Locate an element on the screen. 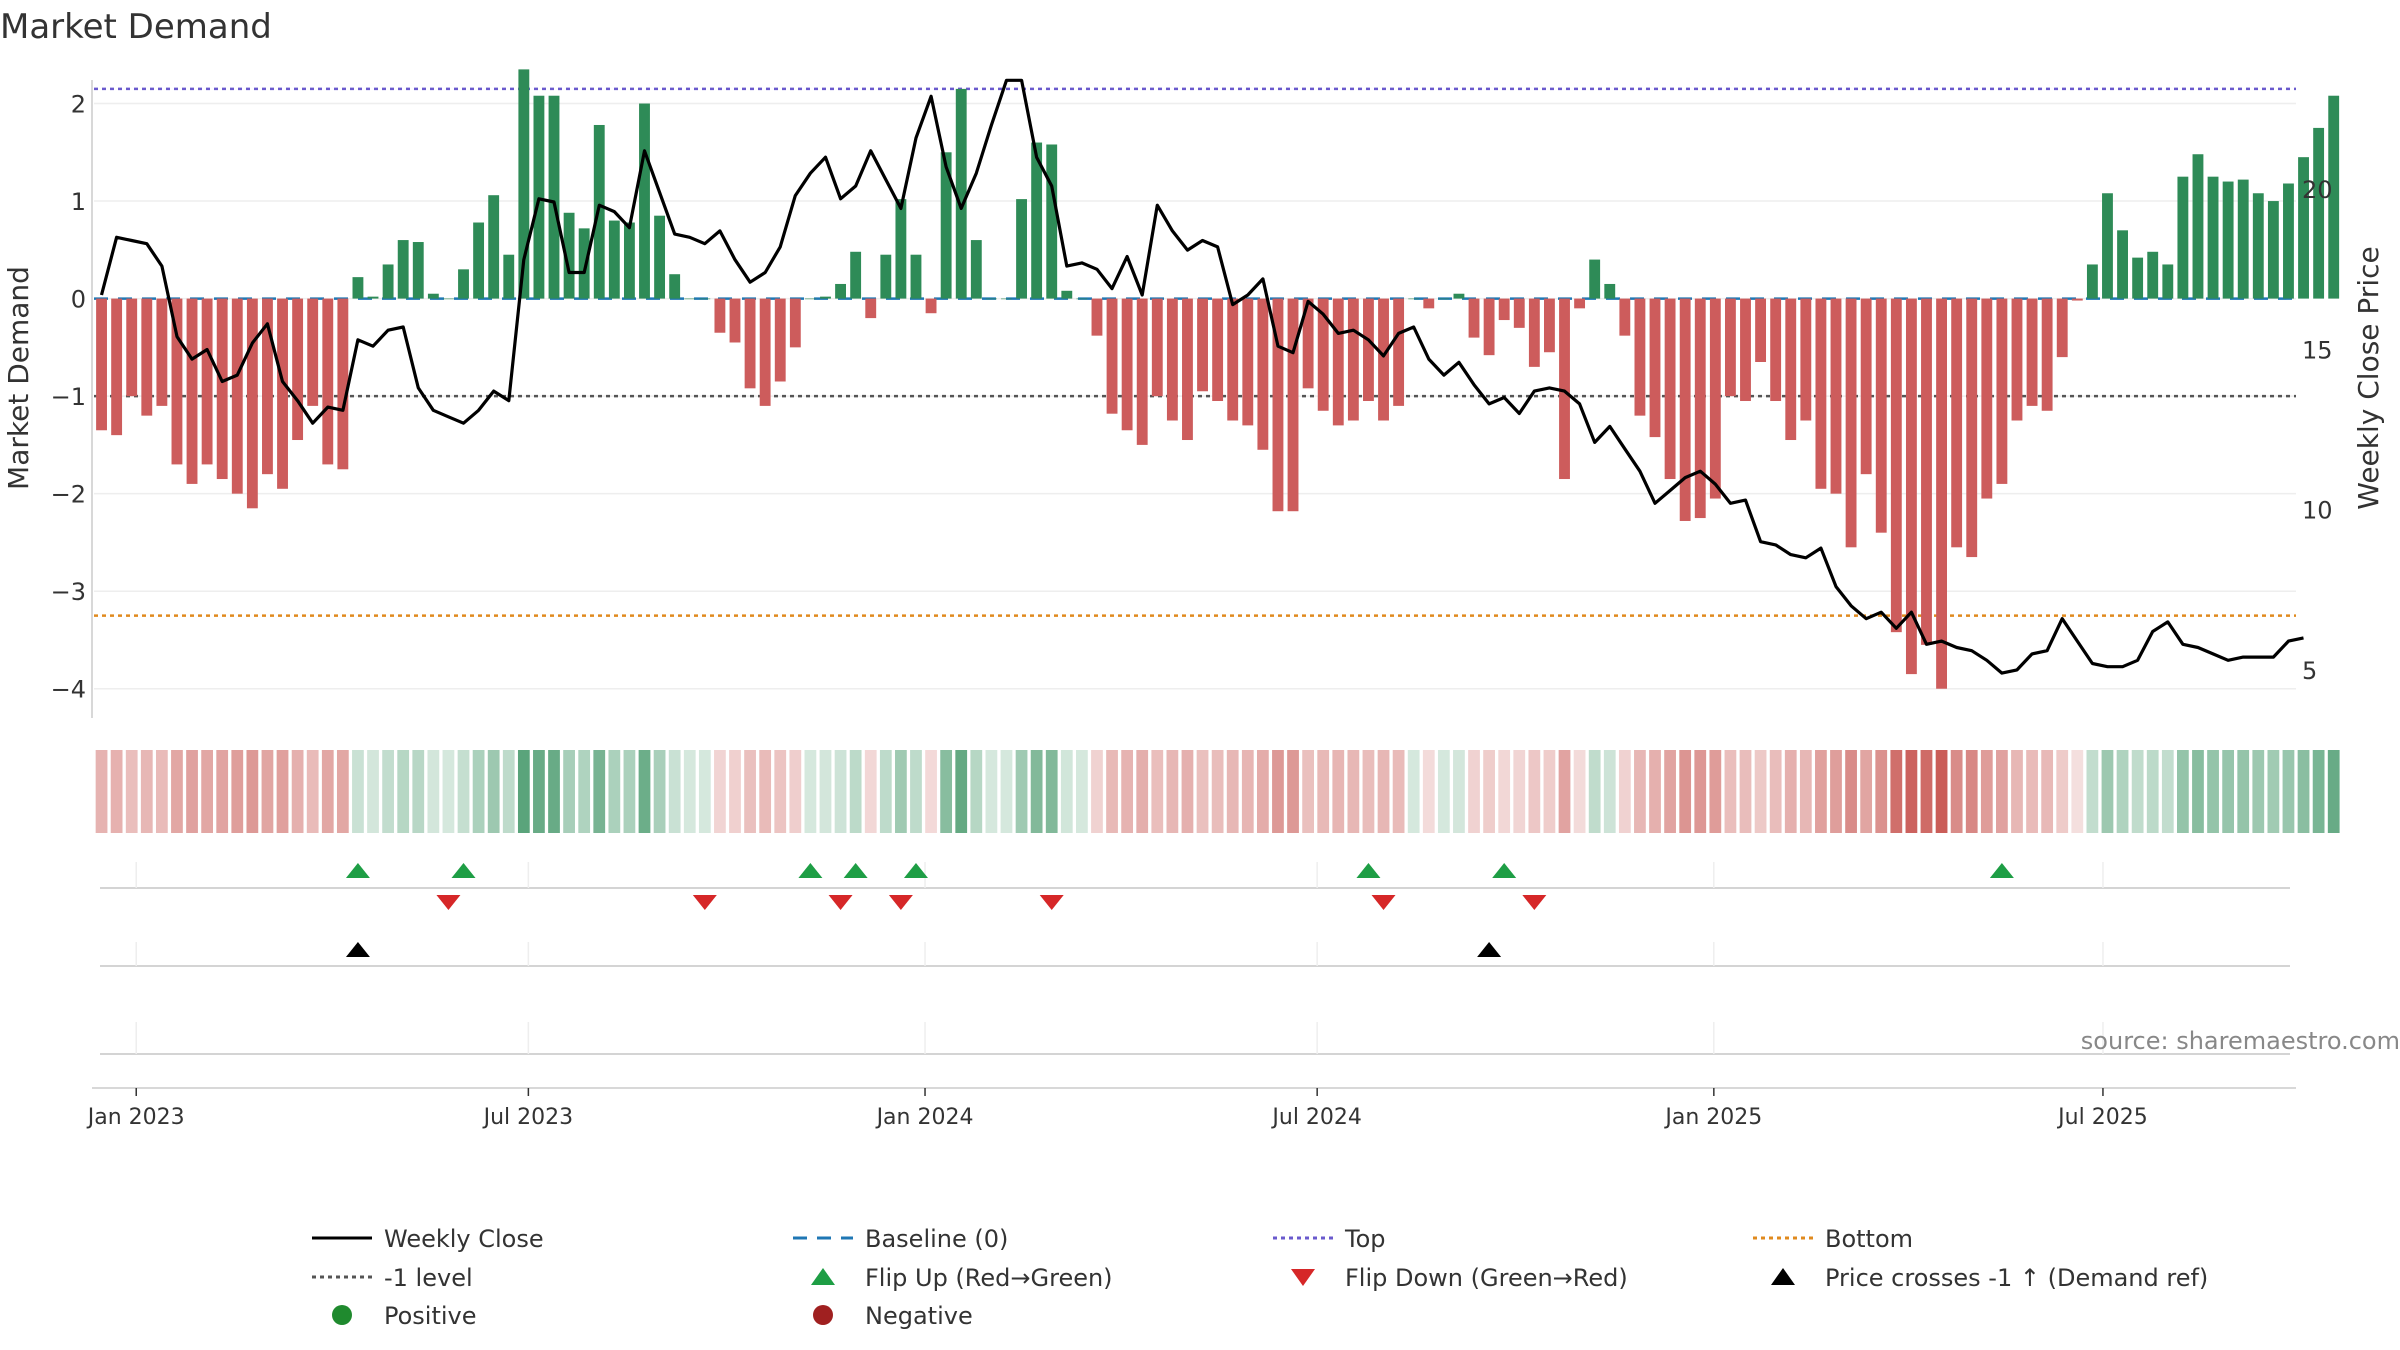 The image size is (2400, 1350). left-tick-label: 0 is located at coordinates (78, 300).